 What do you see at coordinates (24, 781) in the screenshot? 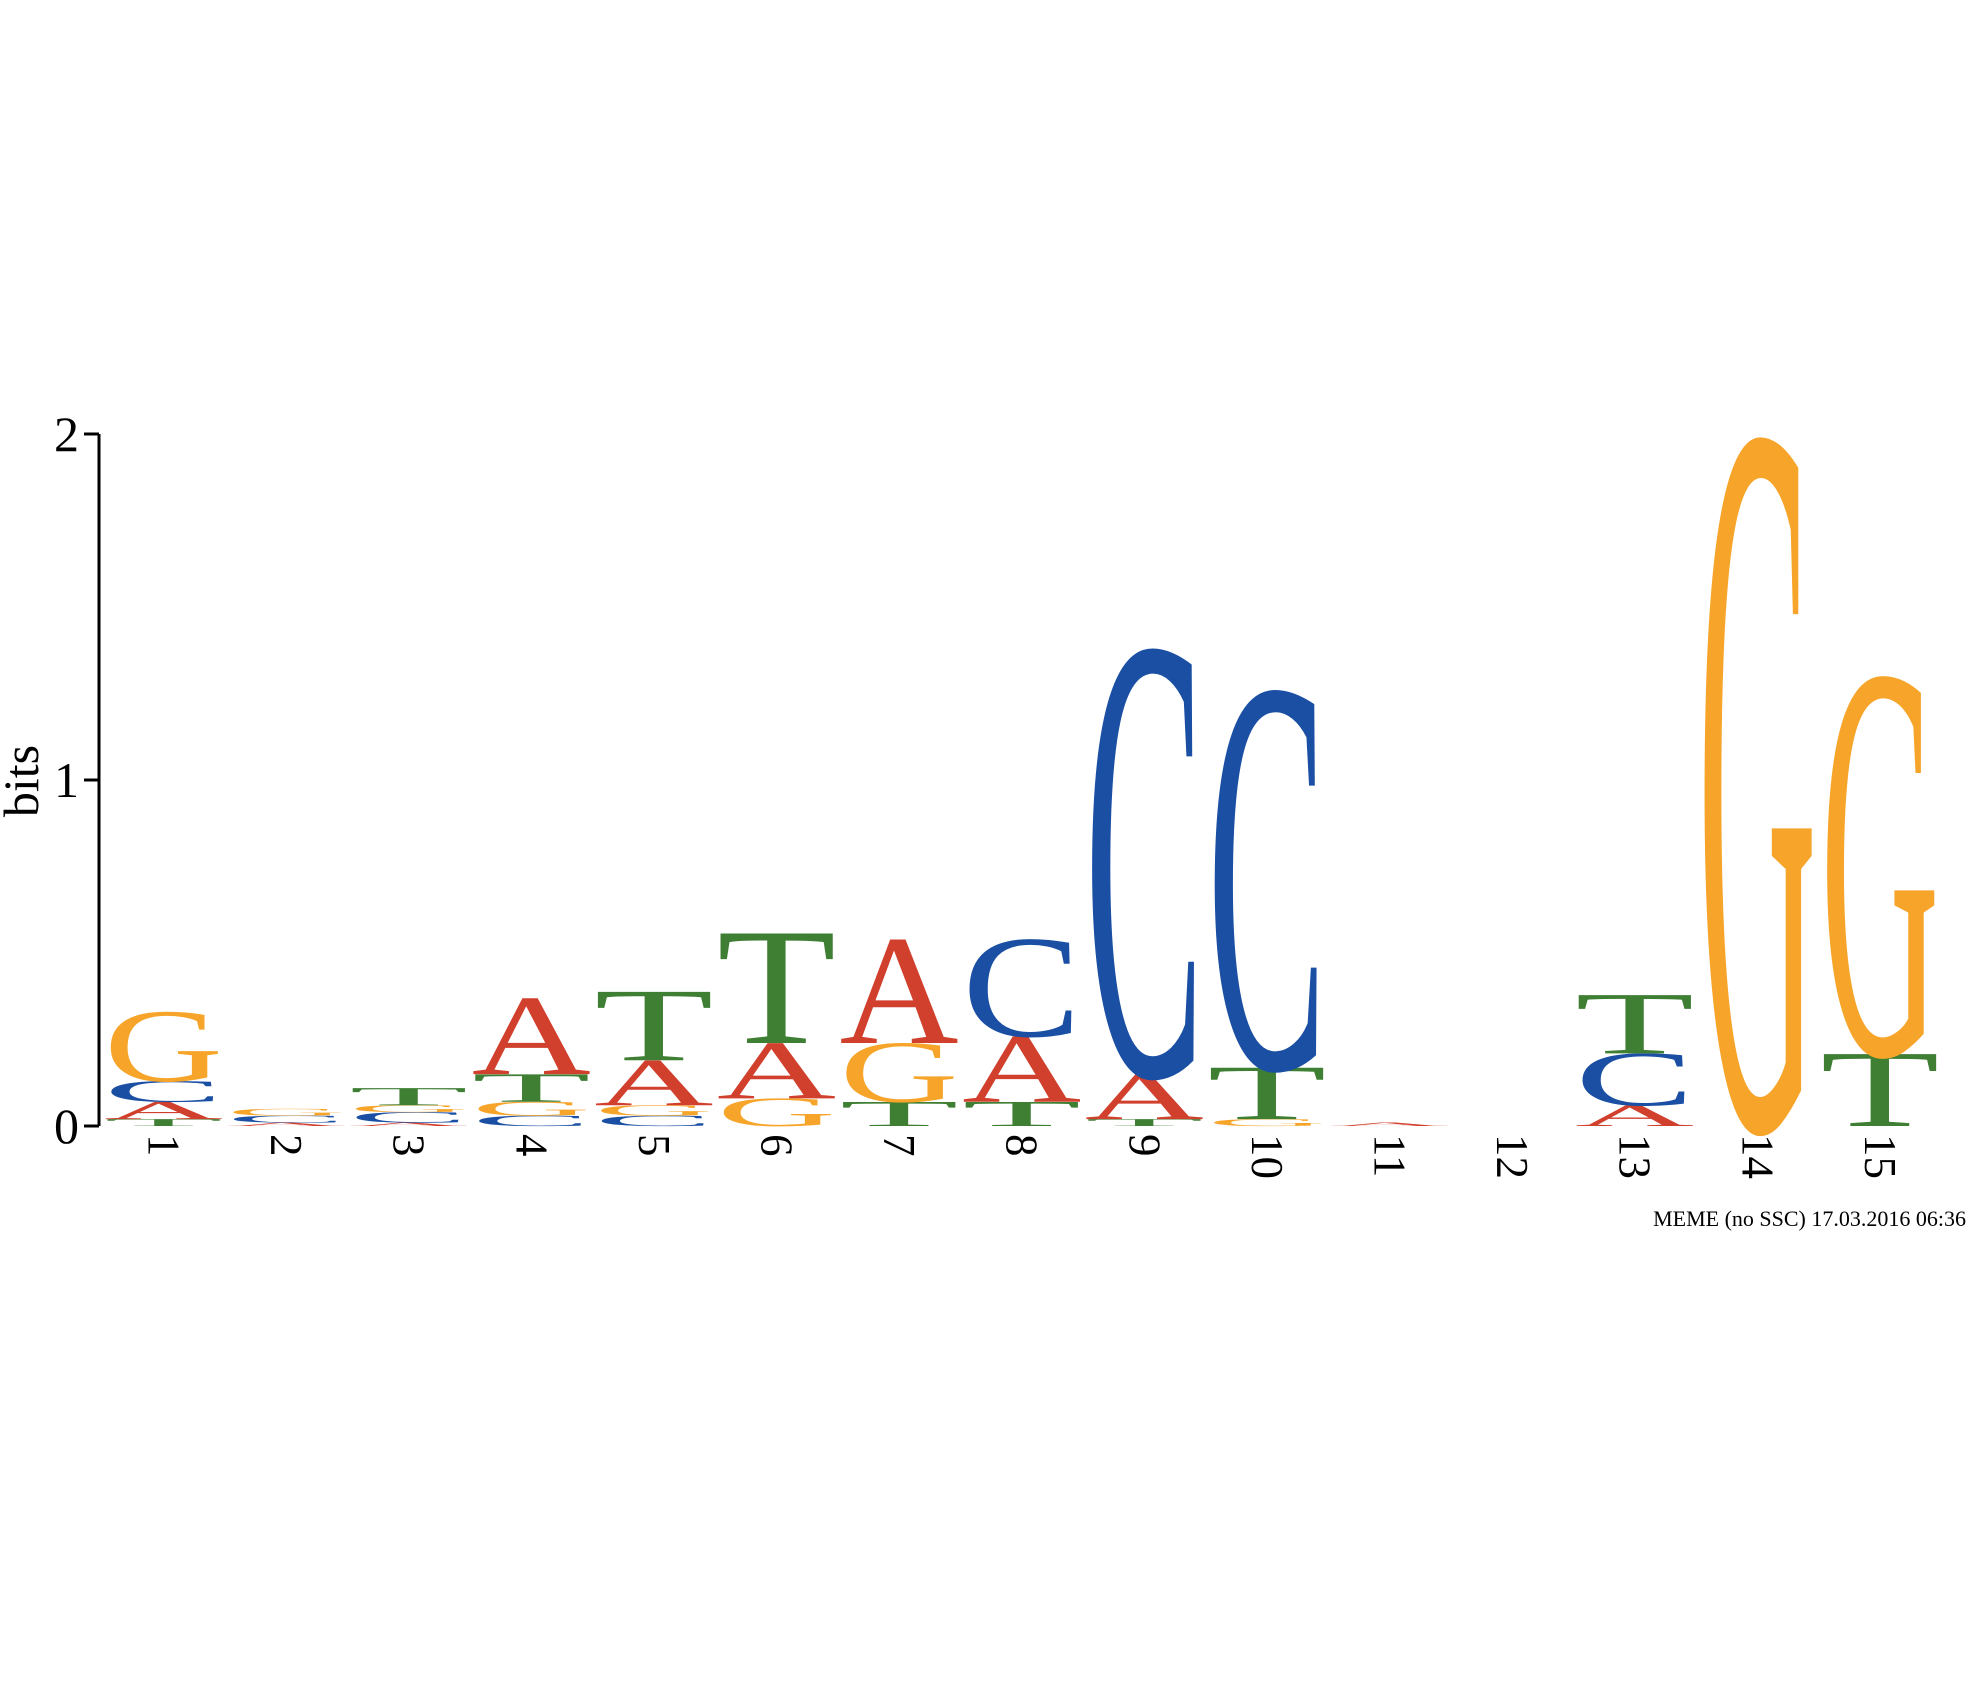
I see `y-axis-label: bits` at bounding box center [24, 781].